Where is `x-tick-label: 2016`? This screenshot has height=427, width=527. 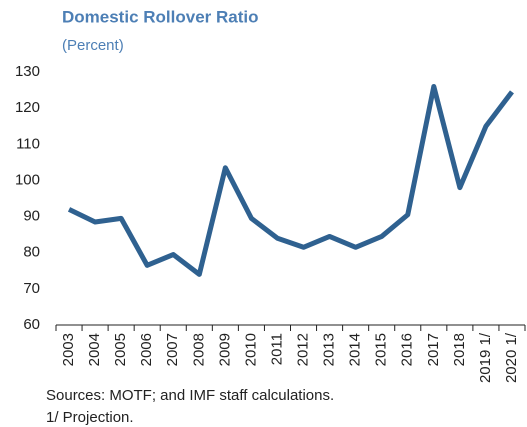 x-tick-label: 2016 is located at coordinates (407, 349).